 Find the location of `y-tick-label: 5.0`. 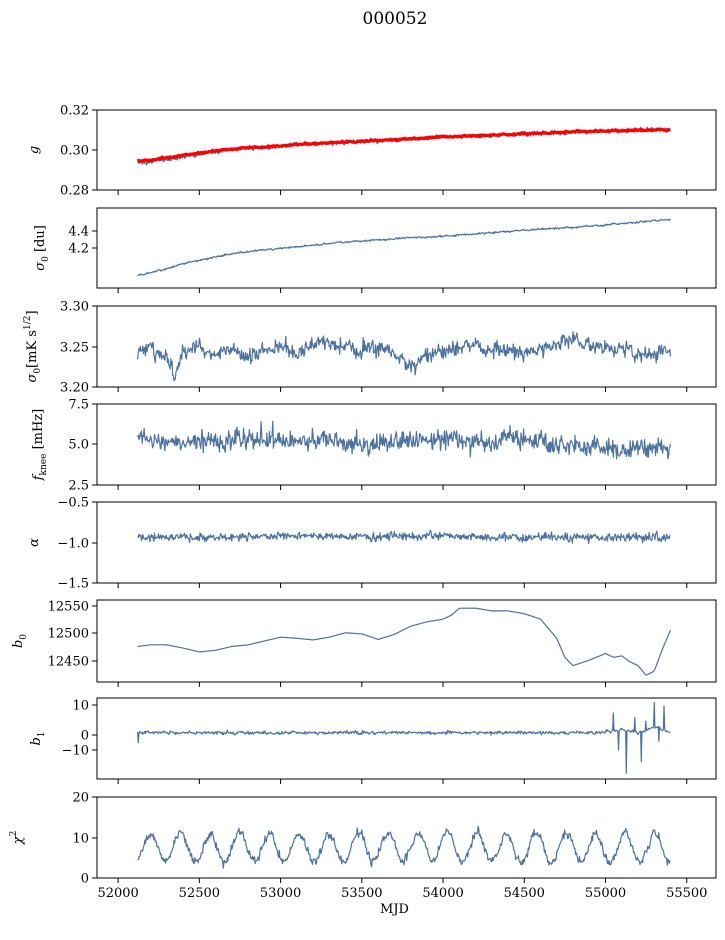

y-tick-label: 5.0 is located at coordinates (78, 445).